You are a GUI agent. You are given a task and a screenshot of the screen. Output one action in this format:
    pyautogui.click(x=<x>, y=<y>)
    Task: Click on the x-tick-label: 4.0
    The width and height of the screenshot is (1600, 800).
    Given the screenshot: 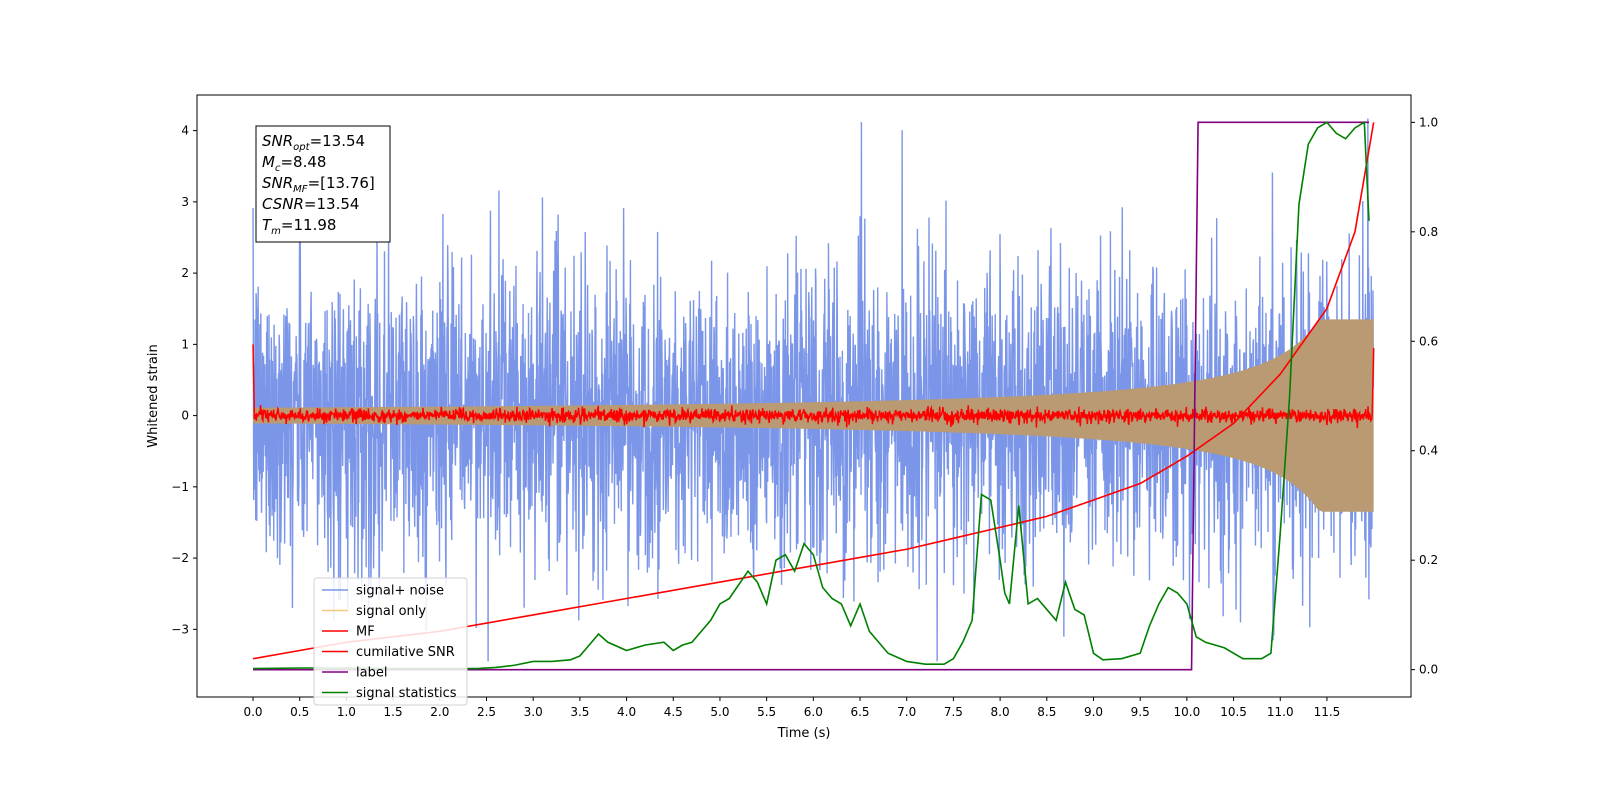 What is the action you would take?
    pyautogui.click(x=626, y=712)
    